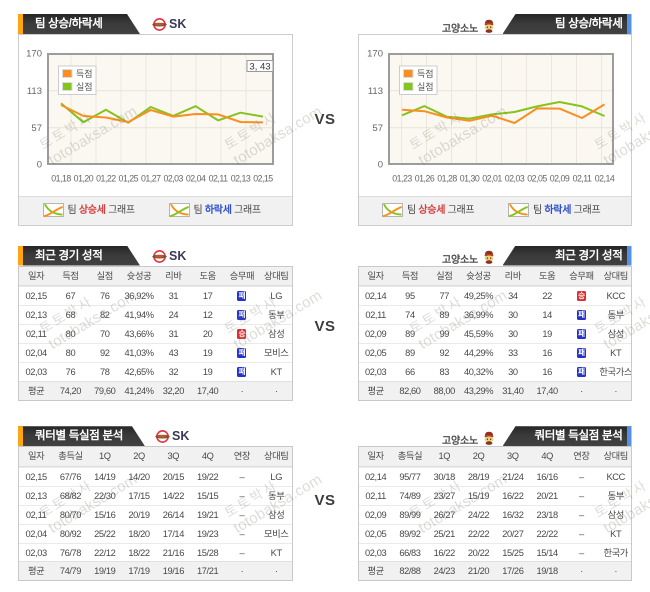 The width and height of the screenshot is (650, 592). I want to click on svg-text: 01,18, so click(61, 179).